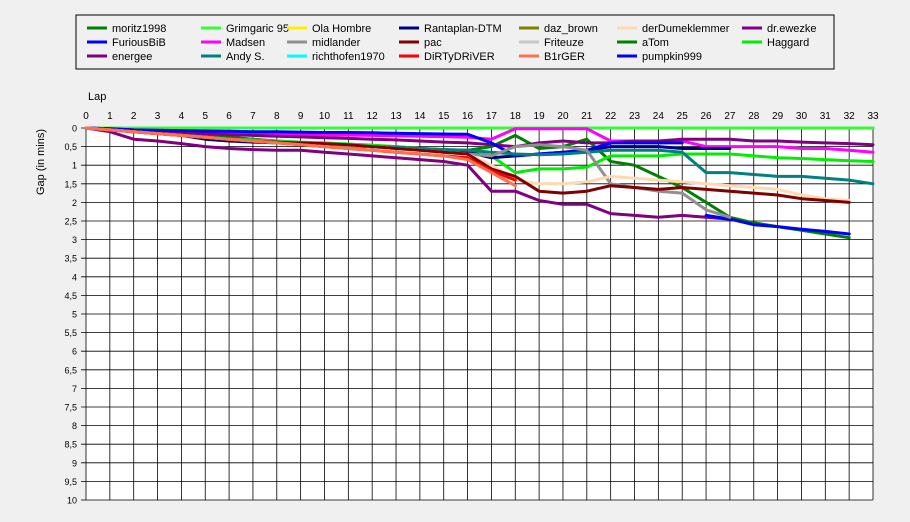 This screenshot has height=522, width=910. What do you see at coordinates (182, 116) in the screenshot?
I see `x-tick-label: 4` at bounding box center [182, 116].